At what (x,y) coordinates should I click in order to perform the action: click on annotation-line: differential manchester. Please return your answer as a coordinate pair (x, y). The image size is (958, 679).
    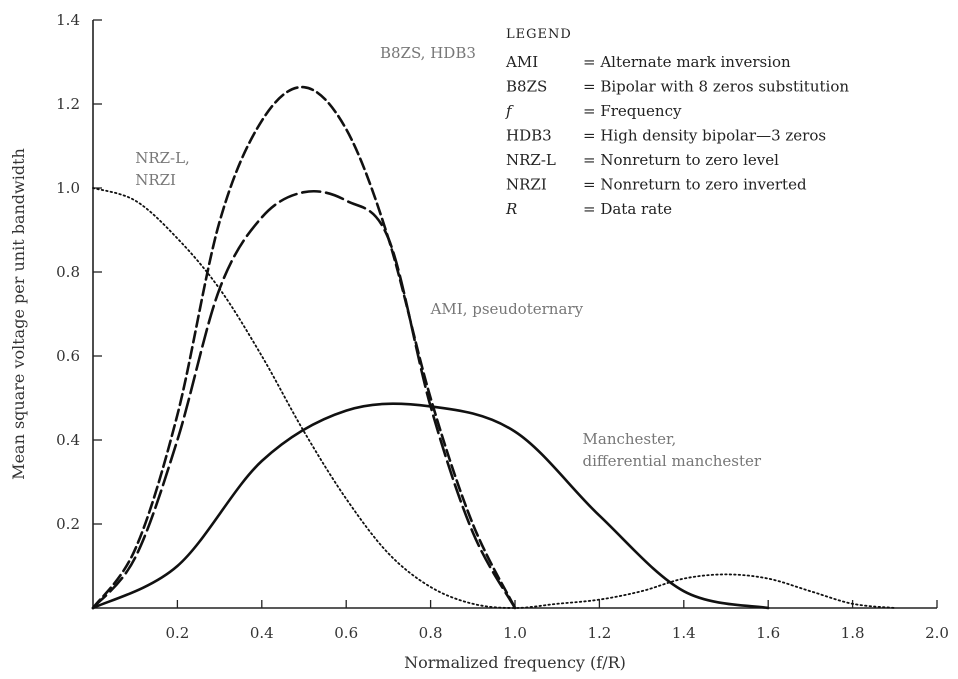
    Looking at the image, I should click on (672, 461).